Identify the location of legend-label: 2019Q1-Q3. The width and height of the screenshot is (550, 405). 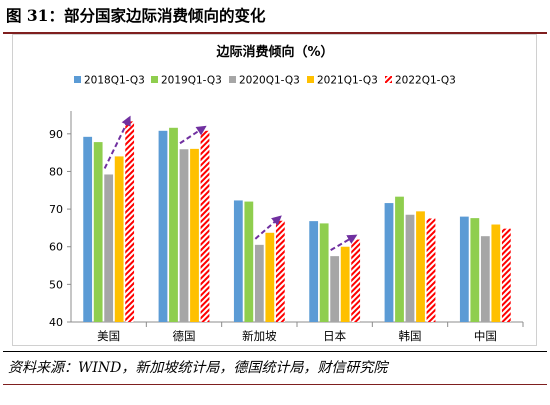
(191, 81).